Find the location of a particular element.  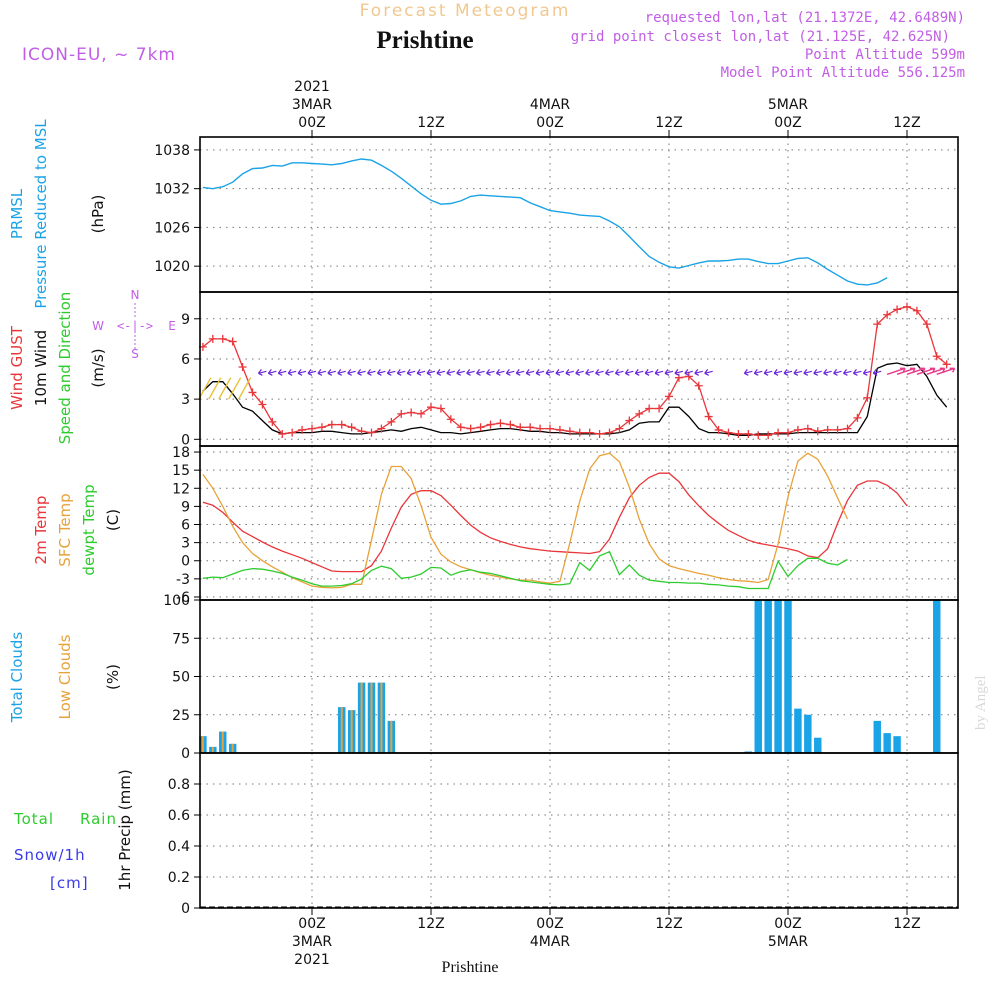

precip-unit: 1hr Precip (mm) is located at coordinates (125, 829).